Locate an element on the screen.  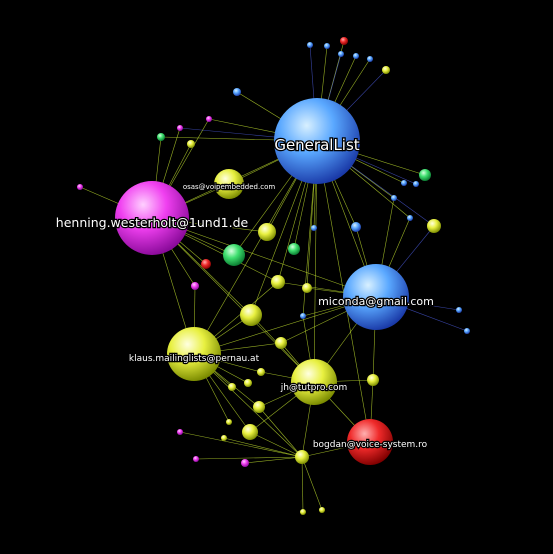
label-miconda: miconda@gmail.com is located at coordinates (376, 301).